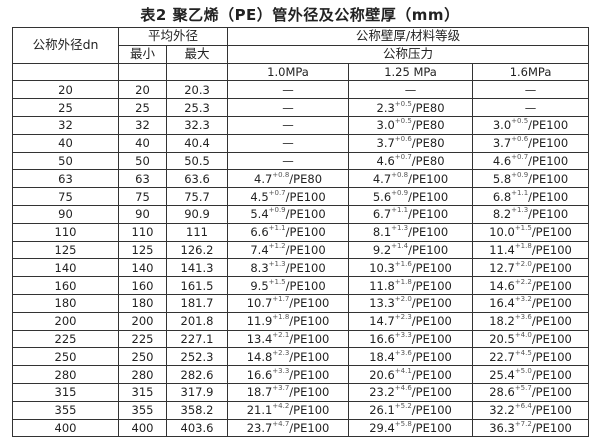 Image resolution: width=600 pixels, height=442 pixels. I want to click on cell-wall-thickness: 16.6+3.3/PE100, so click(411, 339).